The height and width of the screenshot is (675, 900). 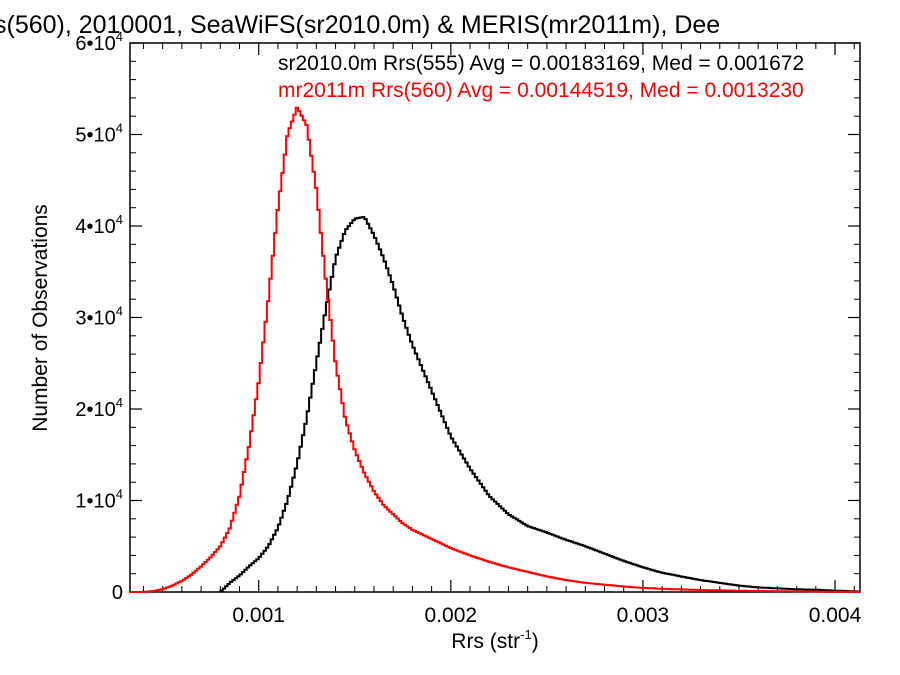 I want to click on x-tick-label: 0.004, so click(x=835, y=615).